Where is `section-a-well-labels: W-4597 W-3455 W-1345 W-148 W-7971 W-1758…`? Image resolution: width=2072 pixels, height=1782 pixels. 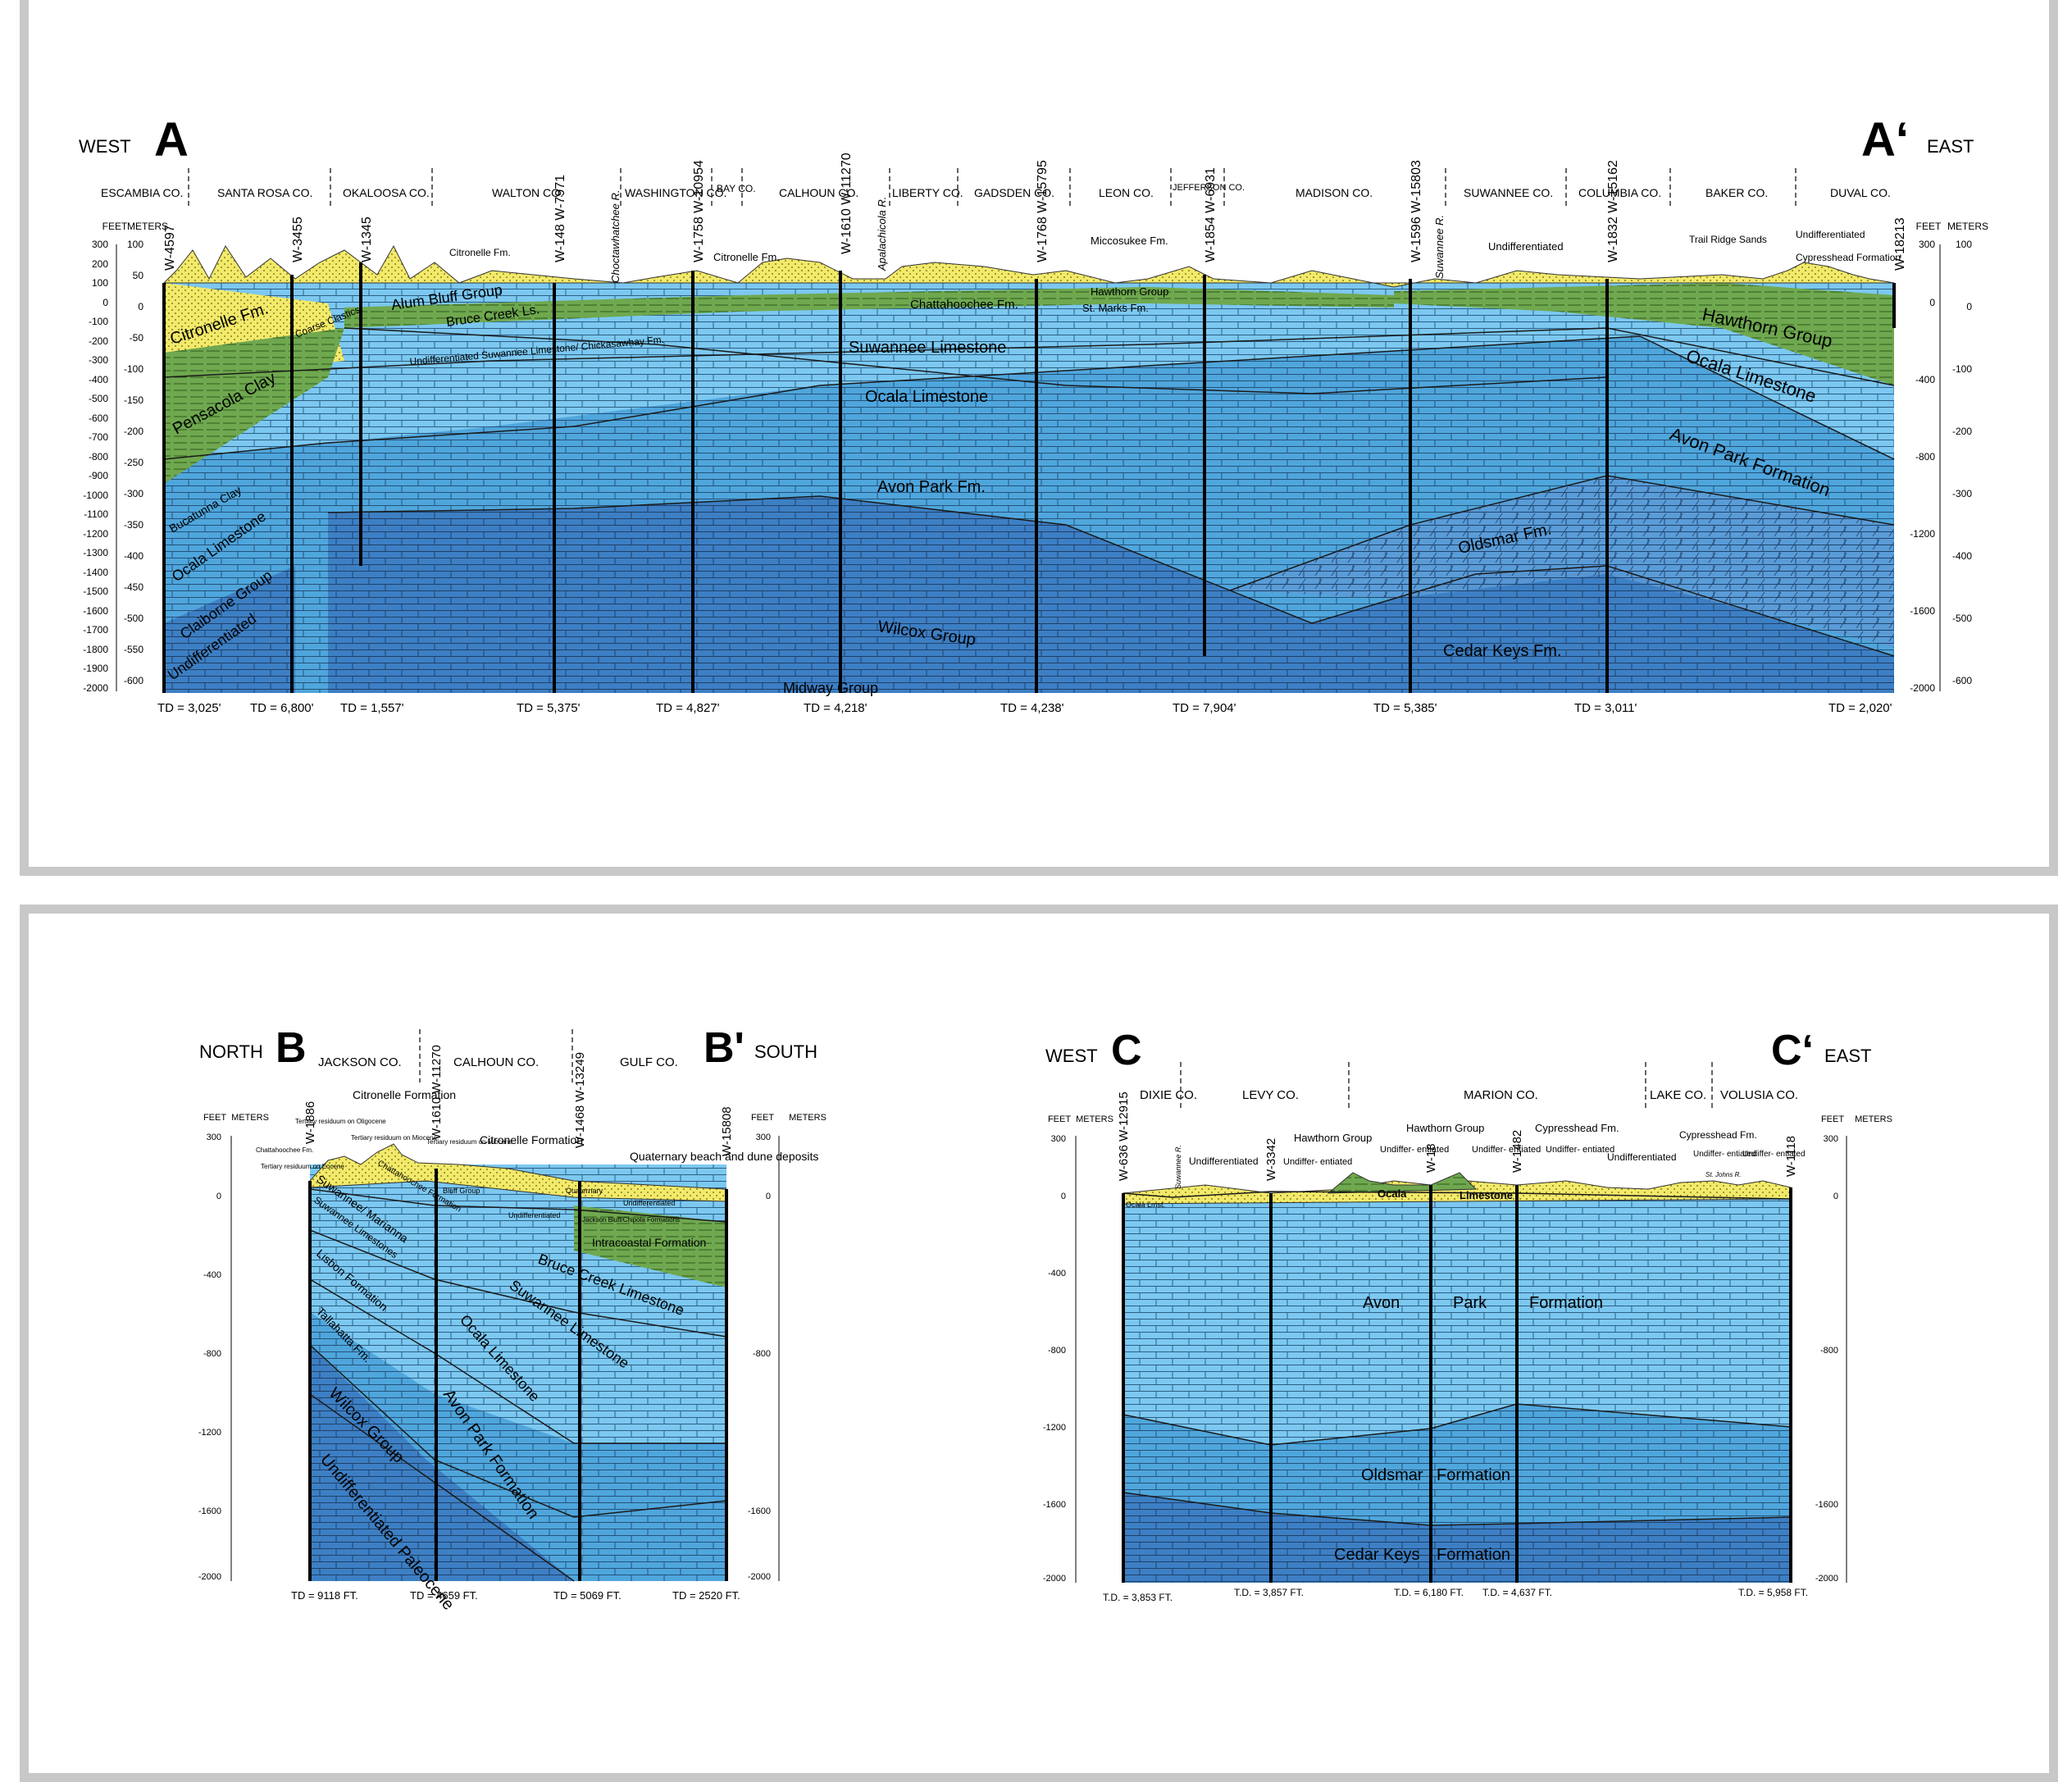 section-a-well-labels: W-4597 W-3455 W-1345 W-148 W-7971 W-1758… is located at coordinates (1035, 218).